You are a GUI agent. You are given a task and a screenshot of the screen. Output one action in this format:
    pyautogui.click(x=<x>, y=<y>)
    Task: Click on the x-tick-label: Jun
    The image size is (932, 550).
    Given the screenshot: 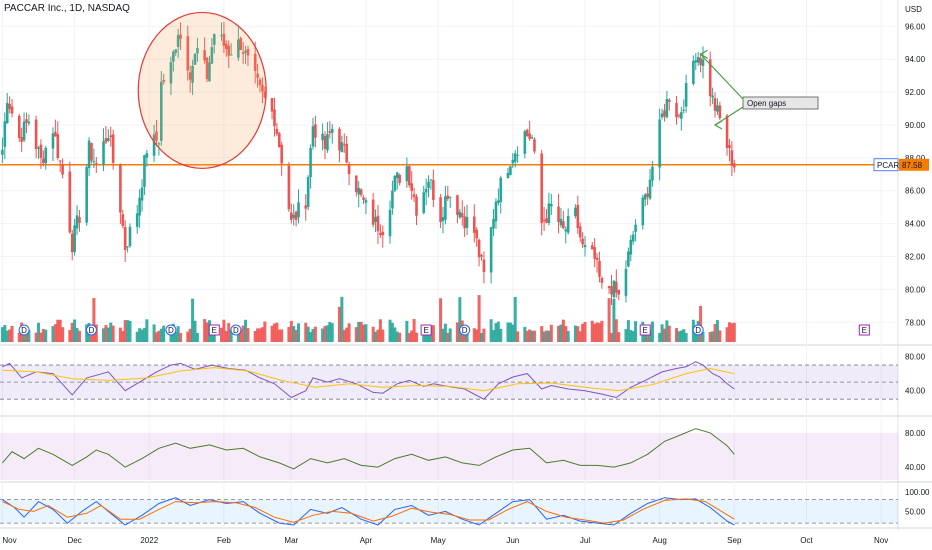 What is the action you would take?
    pyautogui.click(x=512, y=540)
    